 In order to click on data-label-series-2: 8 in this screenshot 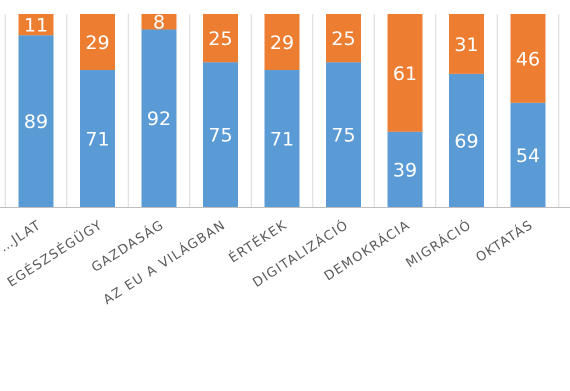, I will do `click(159, 23)`.